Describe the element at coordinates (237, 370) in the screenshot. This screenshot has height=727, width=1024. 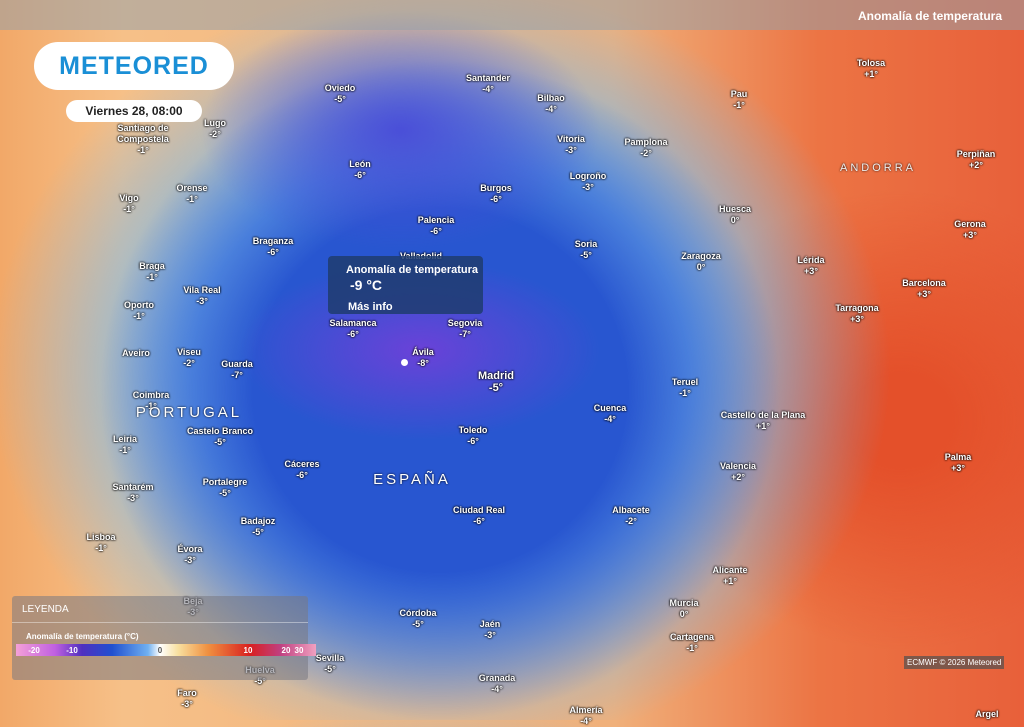
I see `city-label: Guarda -7°` at that location.